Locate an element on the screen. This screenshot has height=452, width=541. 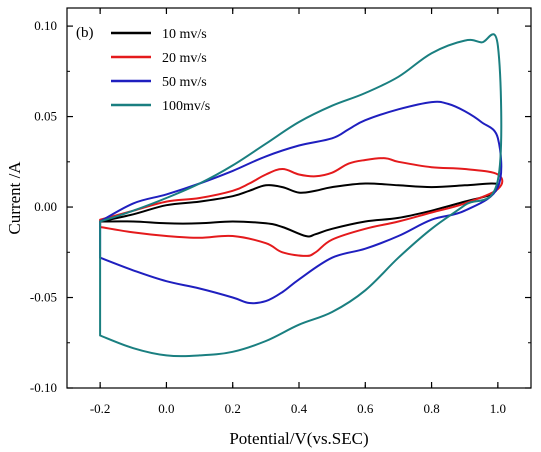
x-tick-label: 1.0 is located at coordinates (498, 408).